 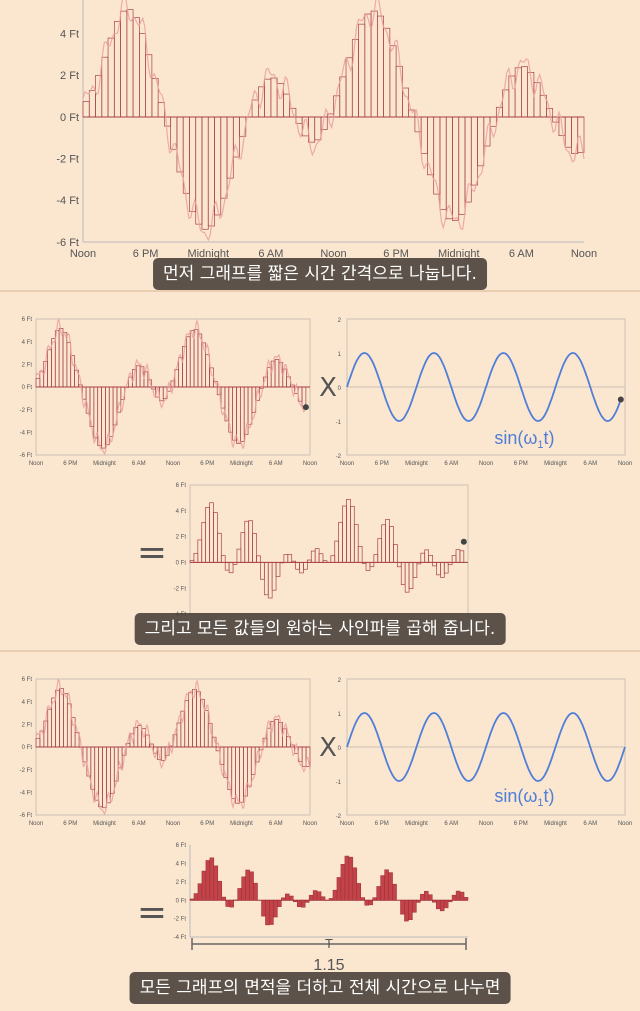 What do you see at coordinates (320, 274) in the screenshot?
I see `caption-panel-1: 먼저 그래프를 짧은 시간 간격으로 나눕니다.` at bounding box center [320, 274].